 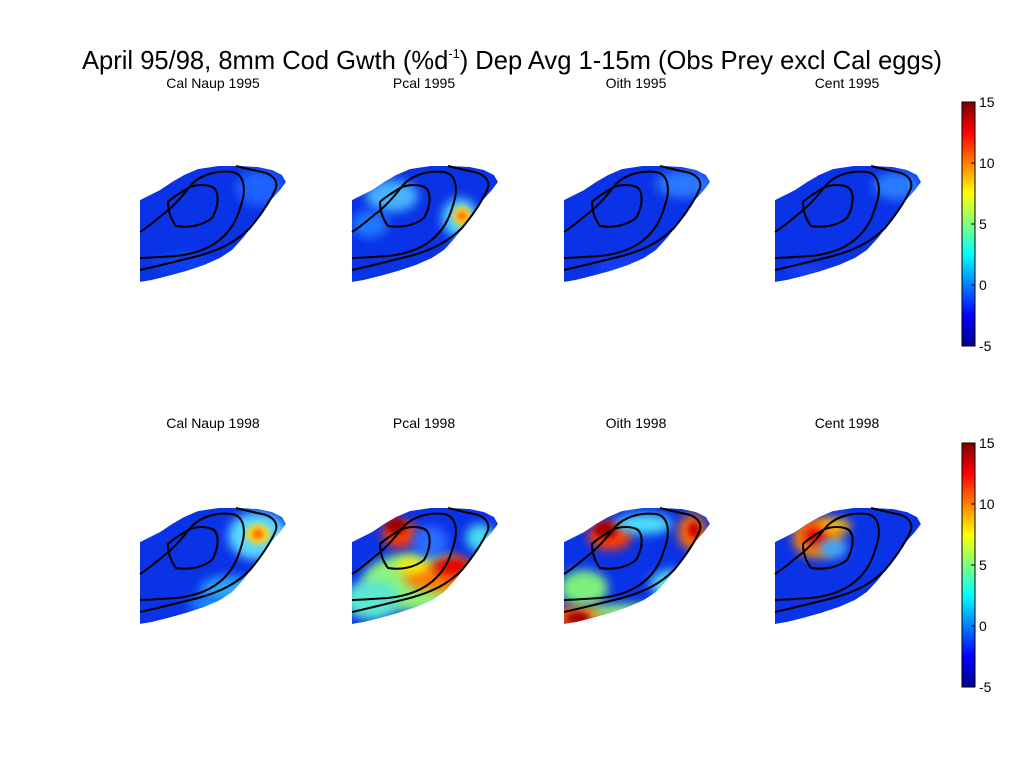 I want to click on map-panel: Pcal 1998, so click(x=424, y=519).